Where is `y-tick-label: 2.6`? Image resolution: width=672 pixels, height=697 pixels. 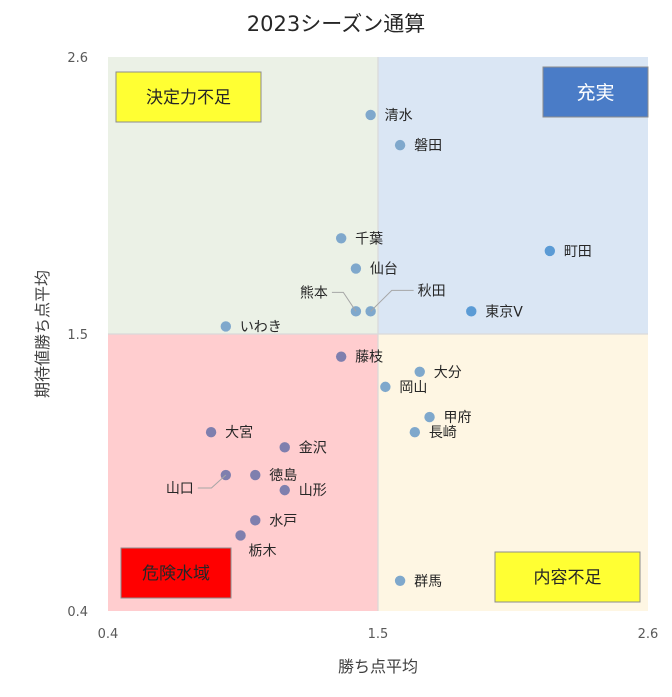
y-tick-label: 2.6 is located at coordinates (77, 58).